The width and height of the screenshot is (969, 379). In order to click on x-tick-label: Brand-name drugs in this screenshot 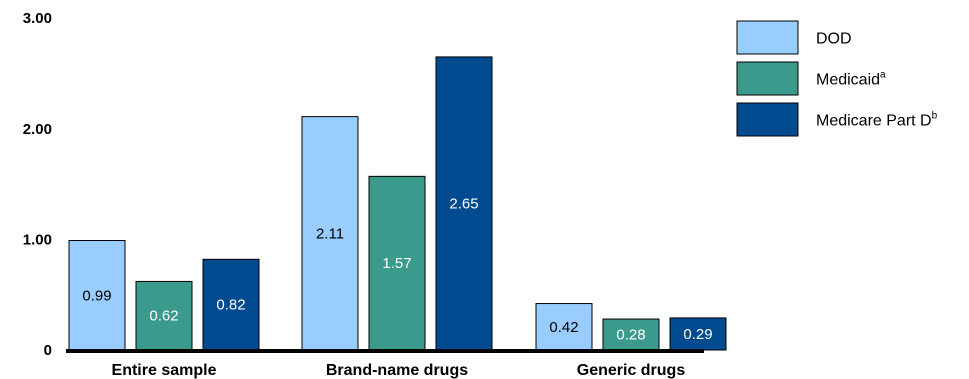, I will do `click(397, 370)`.